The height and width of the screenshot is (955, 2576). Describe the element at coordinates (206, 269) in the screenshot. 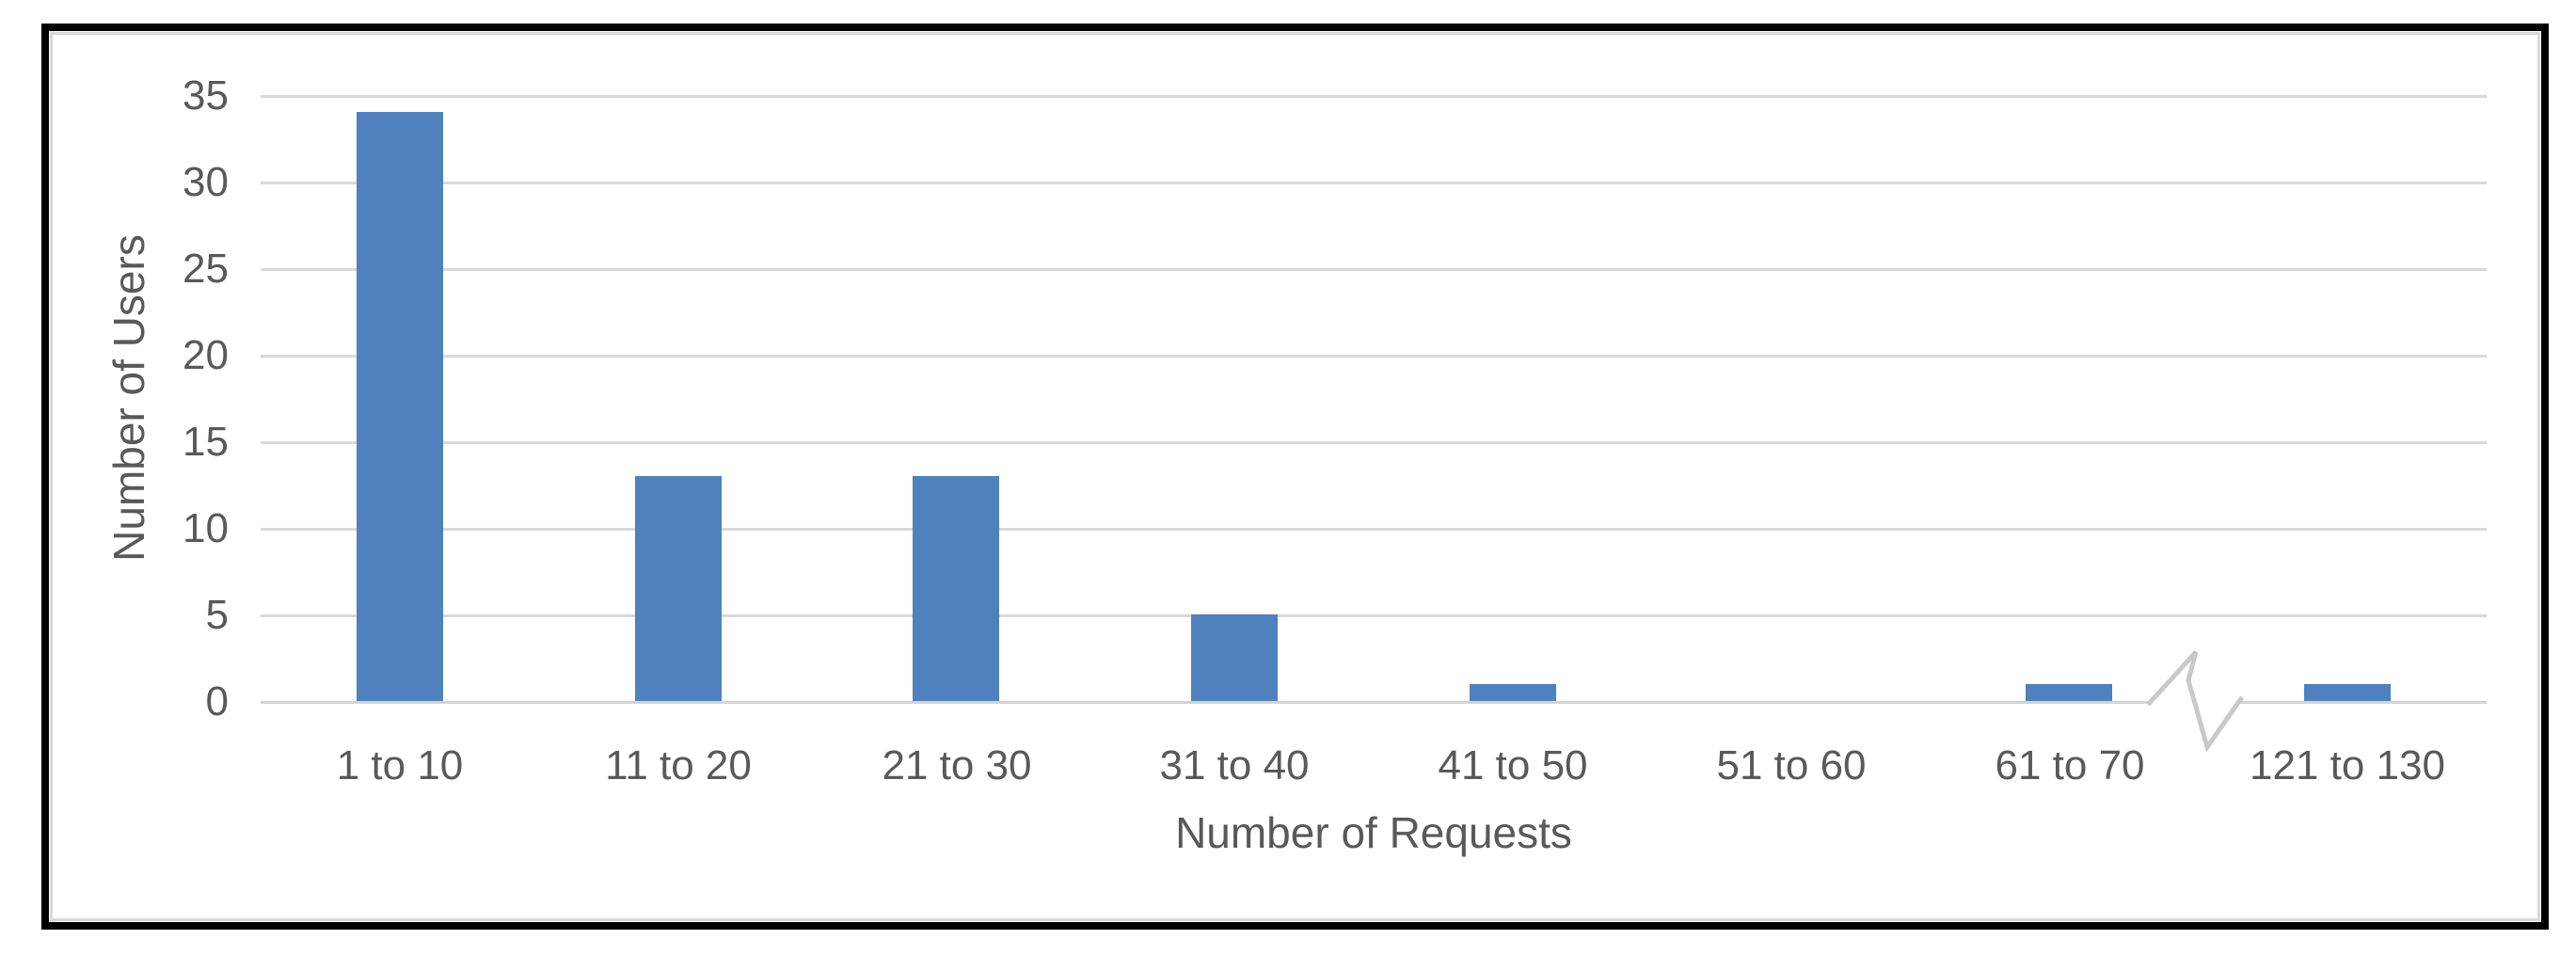

I see `y-tick-label-25: 25` at that location.